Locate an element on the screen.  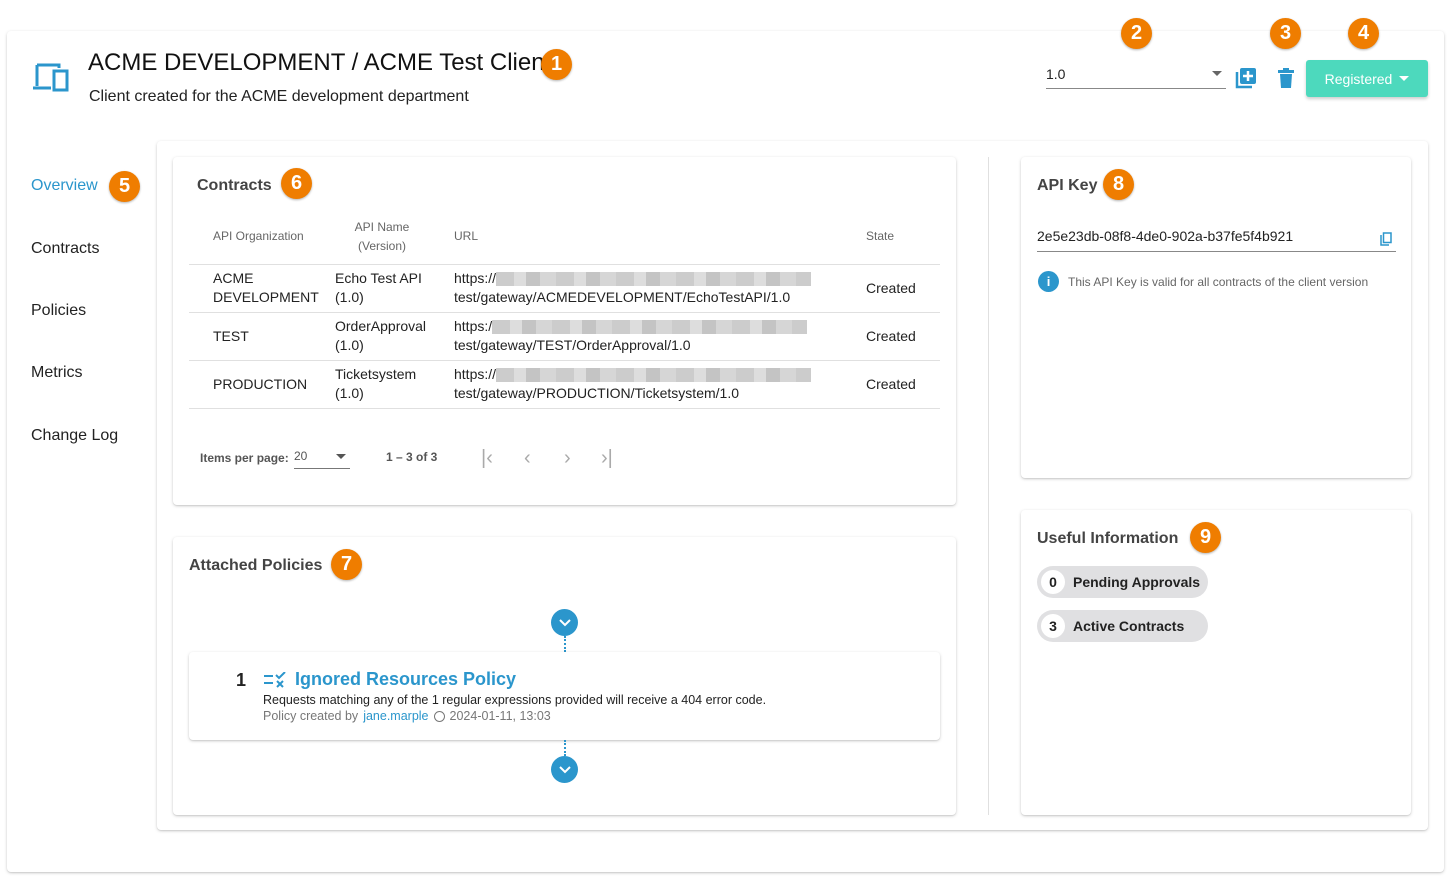
policy-timestamp: 2024-01-11, 13:03 is located at coordinates (500, 716).